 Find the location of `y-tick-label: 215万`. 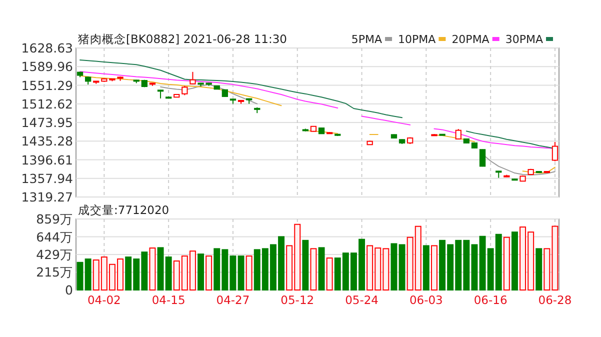

y-tick-label: 215万 is located at coordinates (54, 272).